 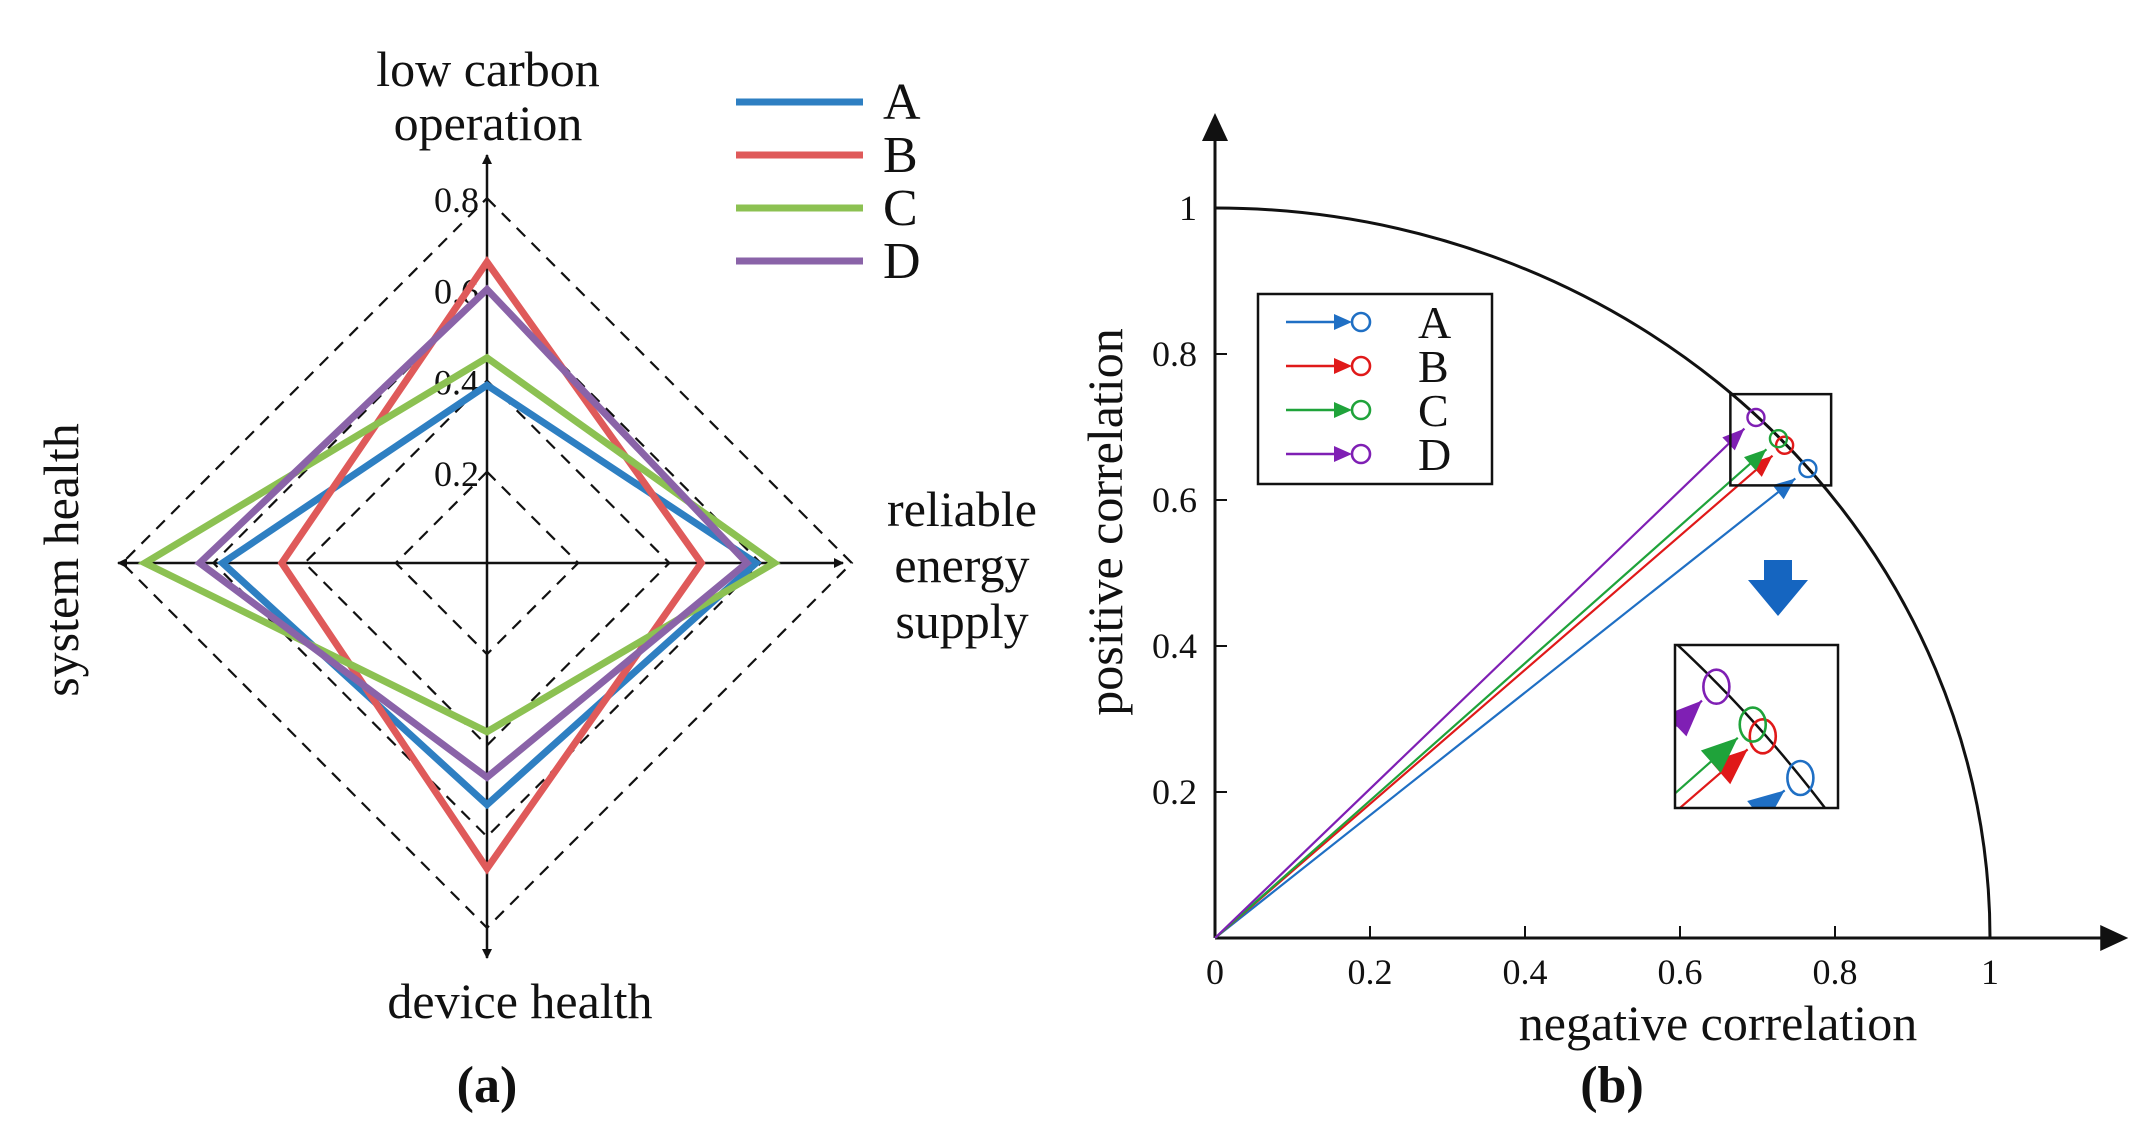 I want to click on axis-label-right-line3: supply, so click(x=961, y=621).